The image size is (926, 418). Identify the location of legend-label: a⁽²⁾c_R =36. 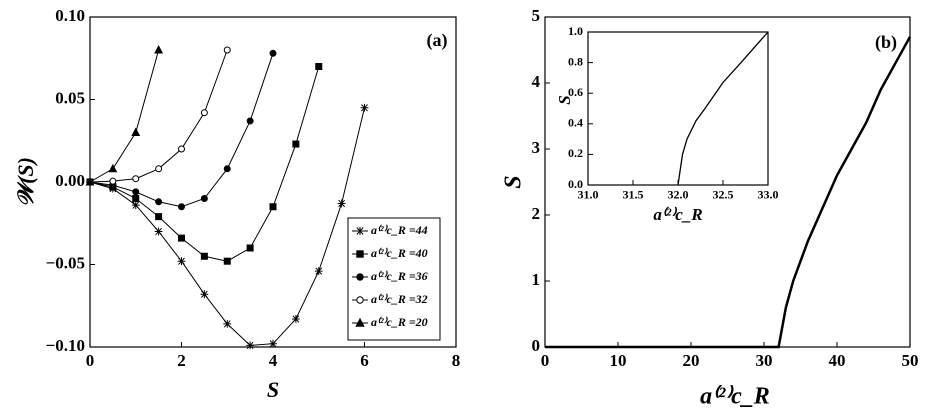
(399, 276).